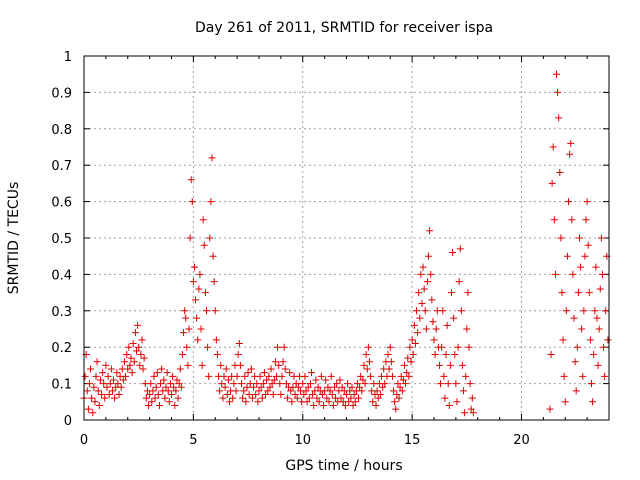 The image size is (640, 480). What do you see at coordinates (61, 385) in the screenshot?
I see `y-tick-label: 0.1` at bounding box center [61, 385].